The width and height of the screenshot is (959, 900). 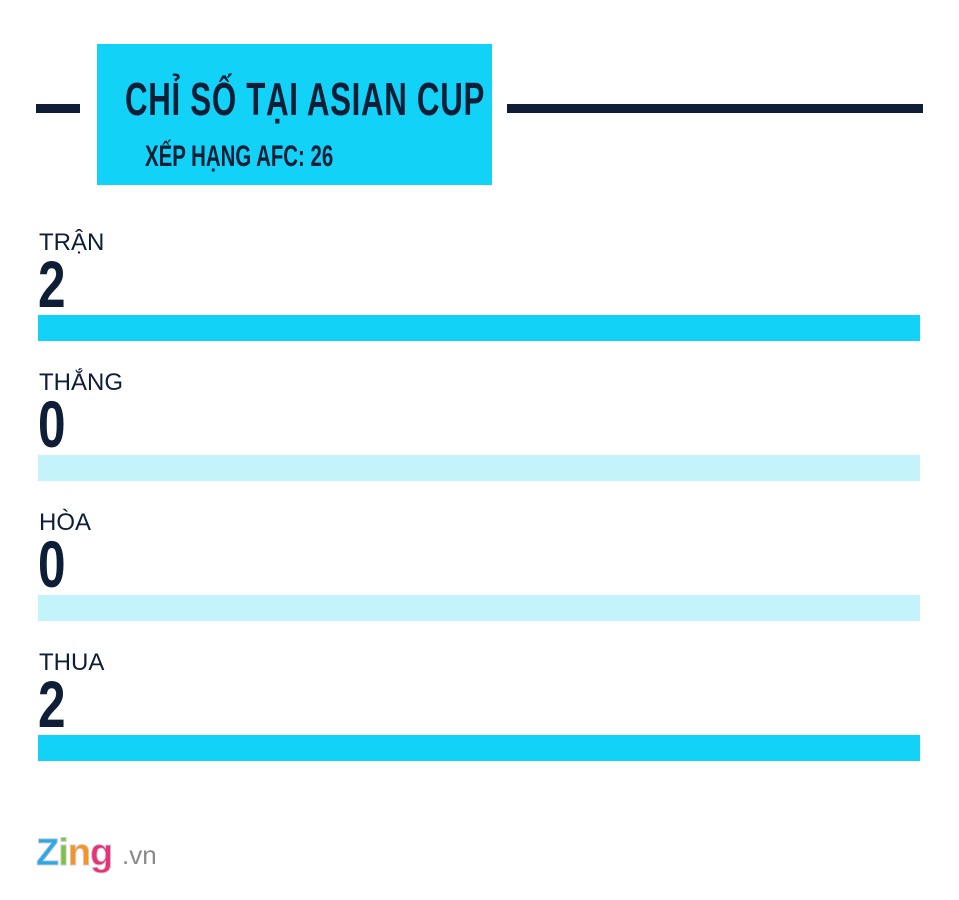 What do you see at coordinates (479, 294) in the screenshot?
I see `stat-row: TRẬN 2` at bounding box center [479, 294].